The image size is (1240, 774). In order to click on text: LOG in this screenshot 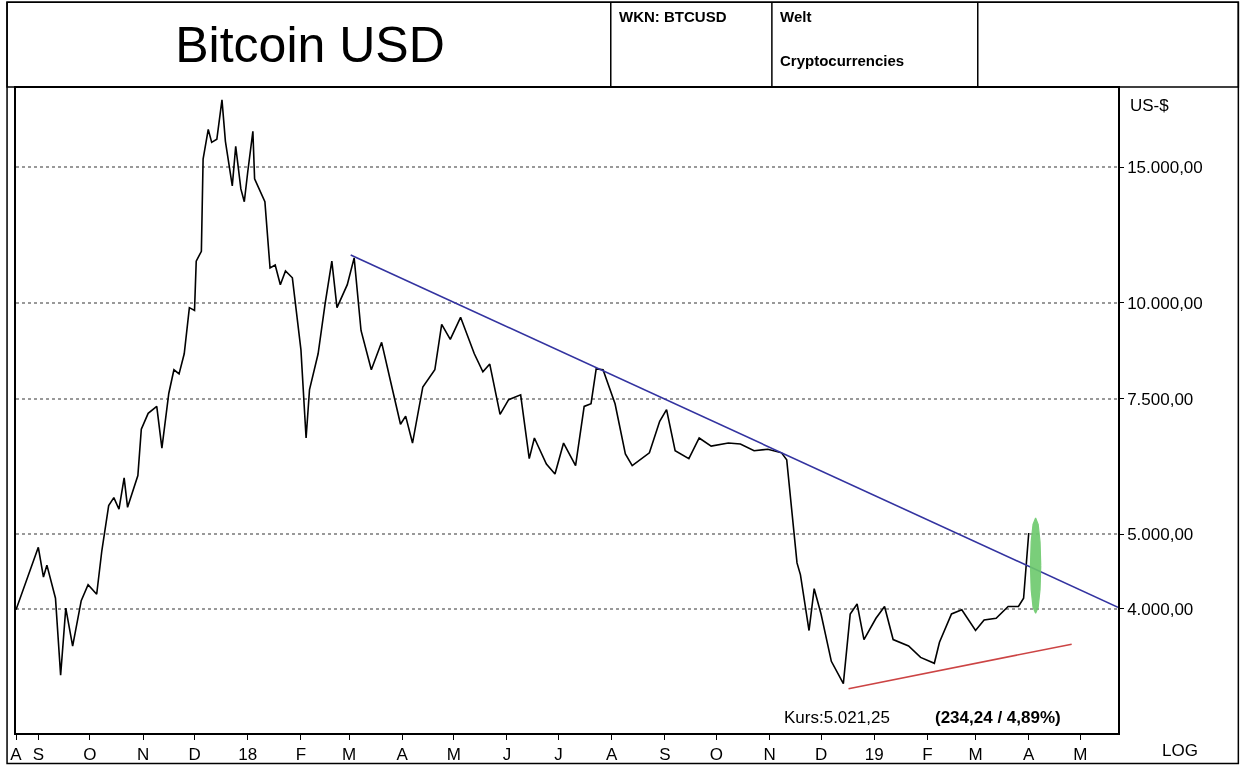, I will do `click(1180, 750)`.